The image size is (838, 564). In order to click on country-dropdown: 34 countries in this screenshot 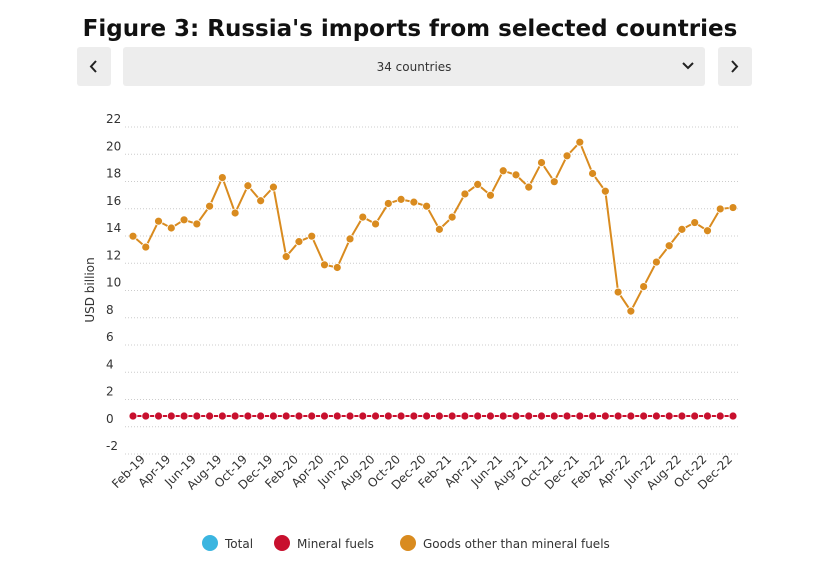, I will do `click(414, 66)`.